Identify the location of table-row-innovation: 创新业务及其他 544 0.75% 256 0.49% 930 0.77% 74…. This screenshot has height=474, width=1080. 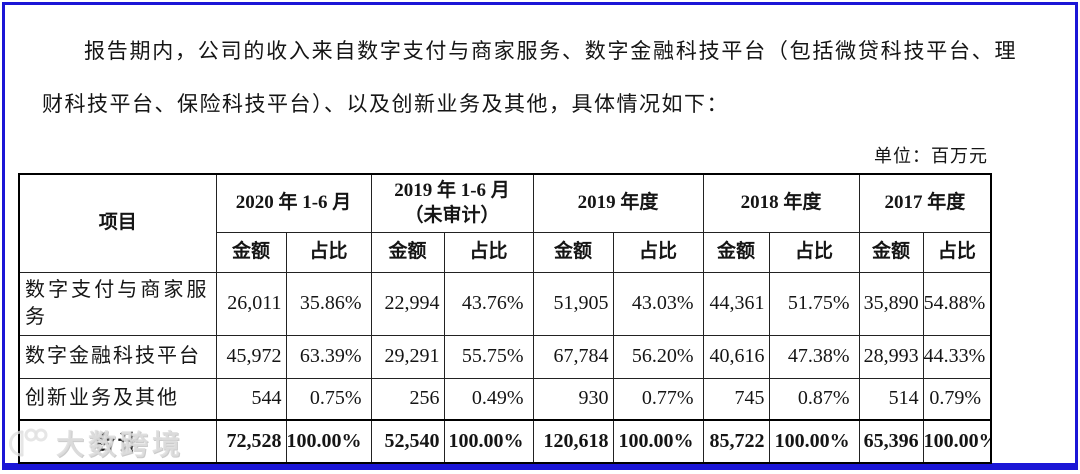
(505, 399).